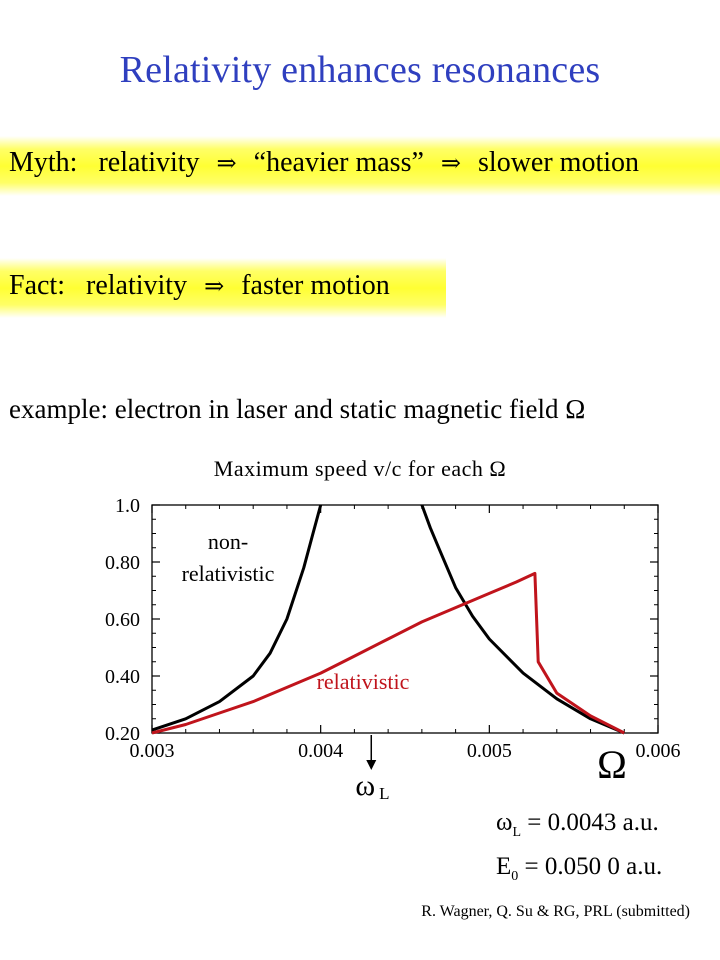 This screenshot has width=720, height=960. I want to click on citation: R. Wagner, Q. Su & RG, PRL (submitted), so click(555, 911).